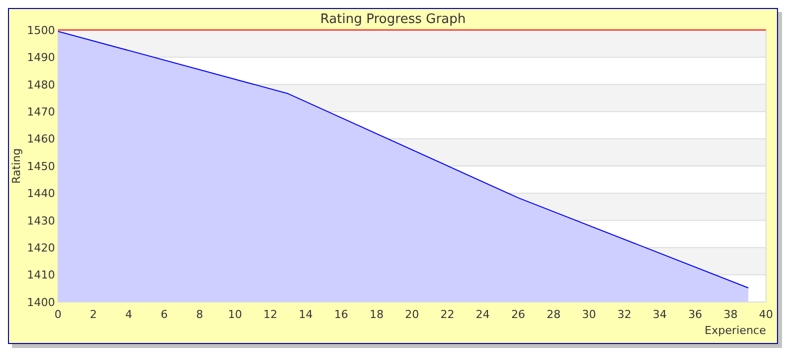 The height and width of the screenshot is (350, 790). Describe the element at coordinates (41, 221) in the screenshot. I see `y-tick-label: 1430` at that location.